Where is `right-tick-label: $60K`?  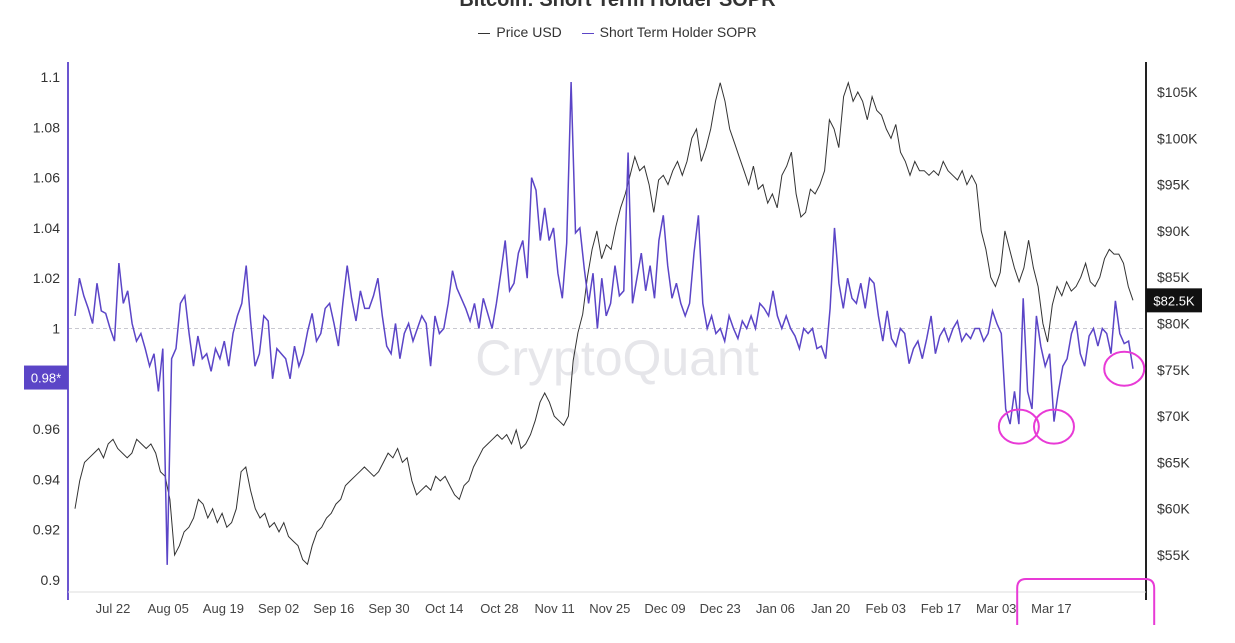
right-tick-label: $60K is located at coordinates (1173, 509).